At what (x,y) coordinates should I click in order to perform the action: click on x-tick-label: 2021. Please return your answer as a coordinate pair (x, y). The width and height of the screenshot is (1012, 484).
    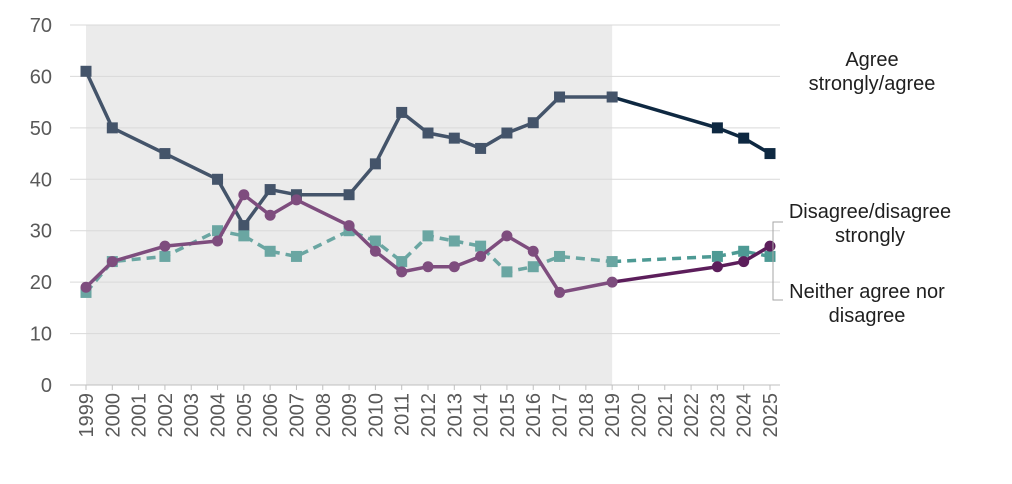
    Looking at the image, I should click on (666, 415).